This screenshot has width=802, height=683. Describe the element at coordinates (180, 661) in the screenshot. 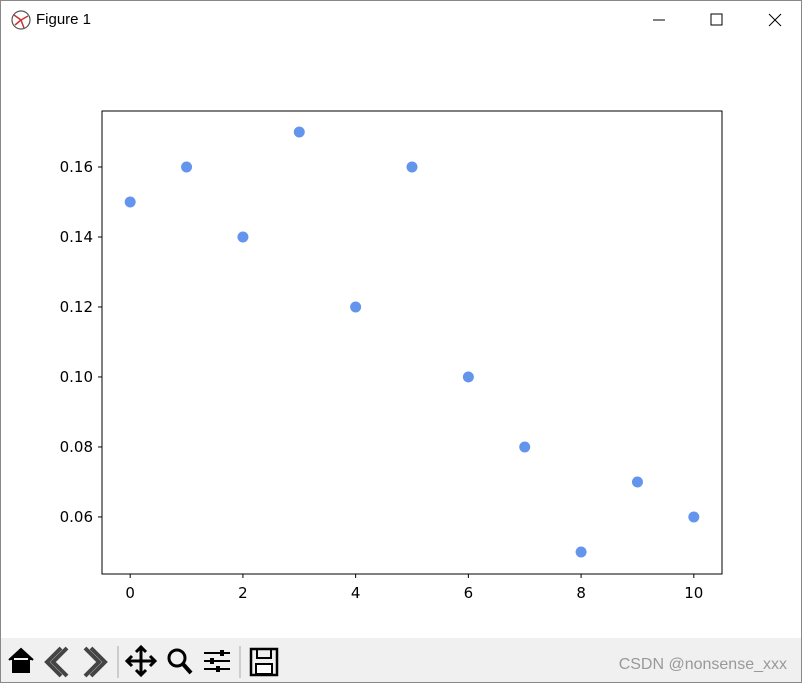

I see `zoom-button` at that location.